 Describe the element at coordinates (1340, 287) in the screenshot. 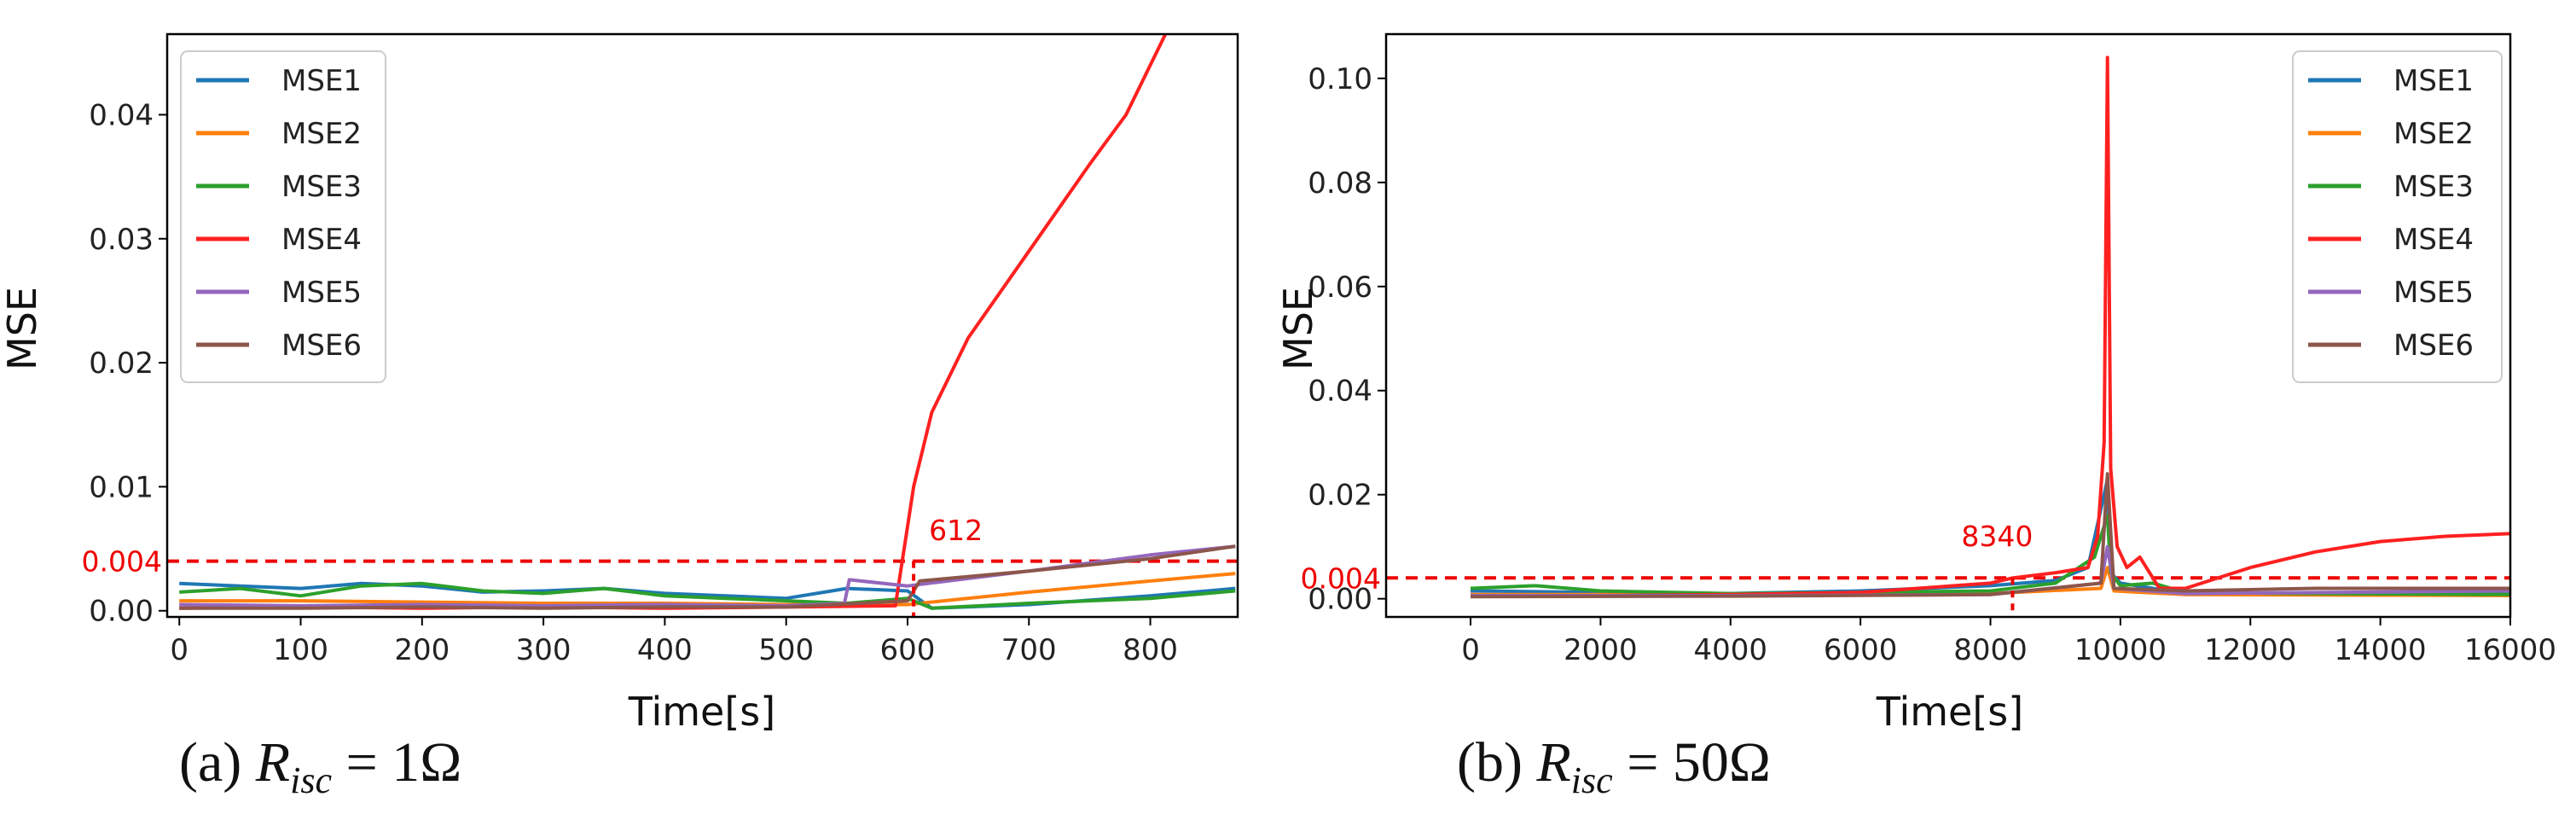

I see `y-tick-label: 0.06` at that location.